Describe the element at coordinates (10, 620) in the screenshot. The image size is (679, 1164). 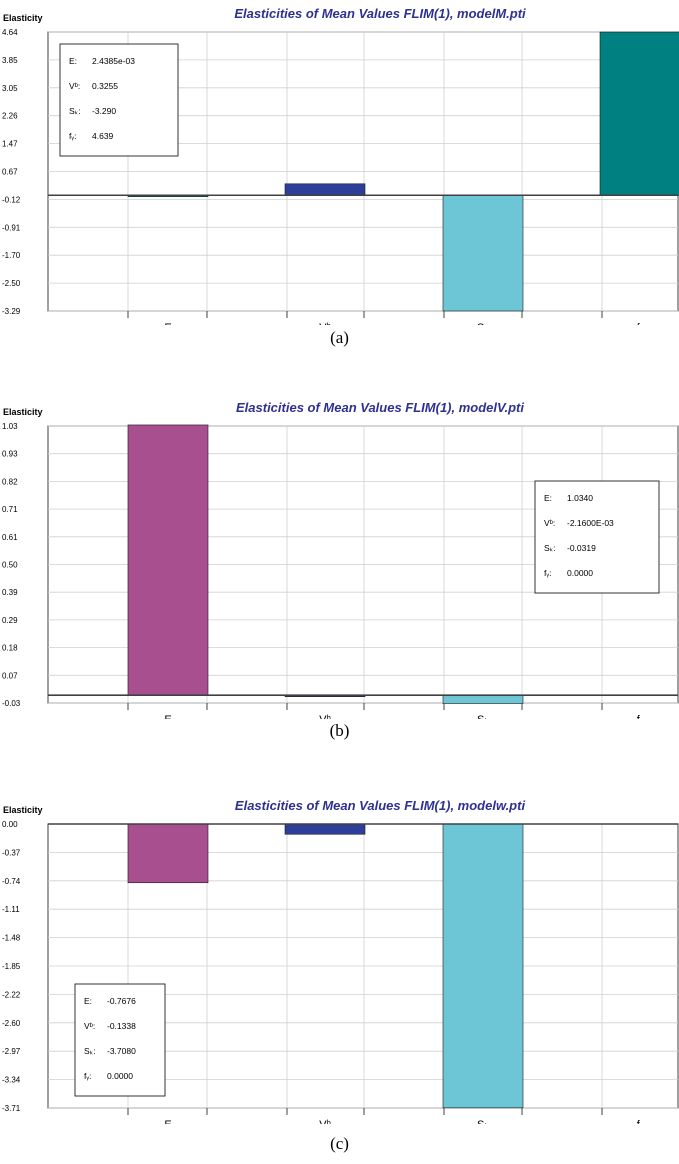
I see `y-tick-label: 0.29` at that location.